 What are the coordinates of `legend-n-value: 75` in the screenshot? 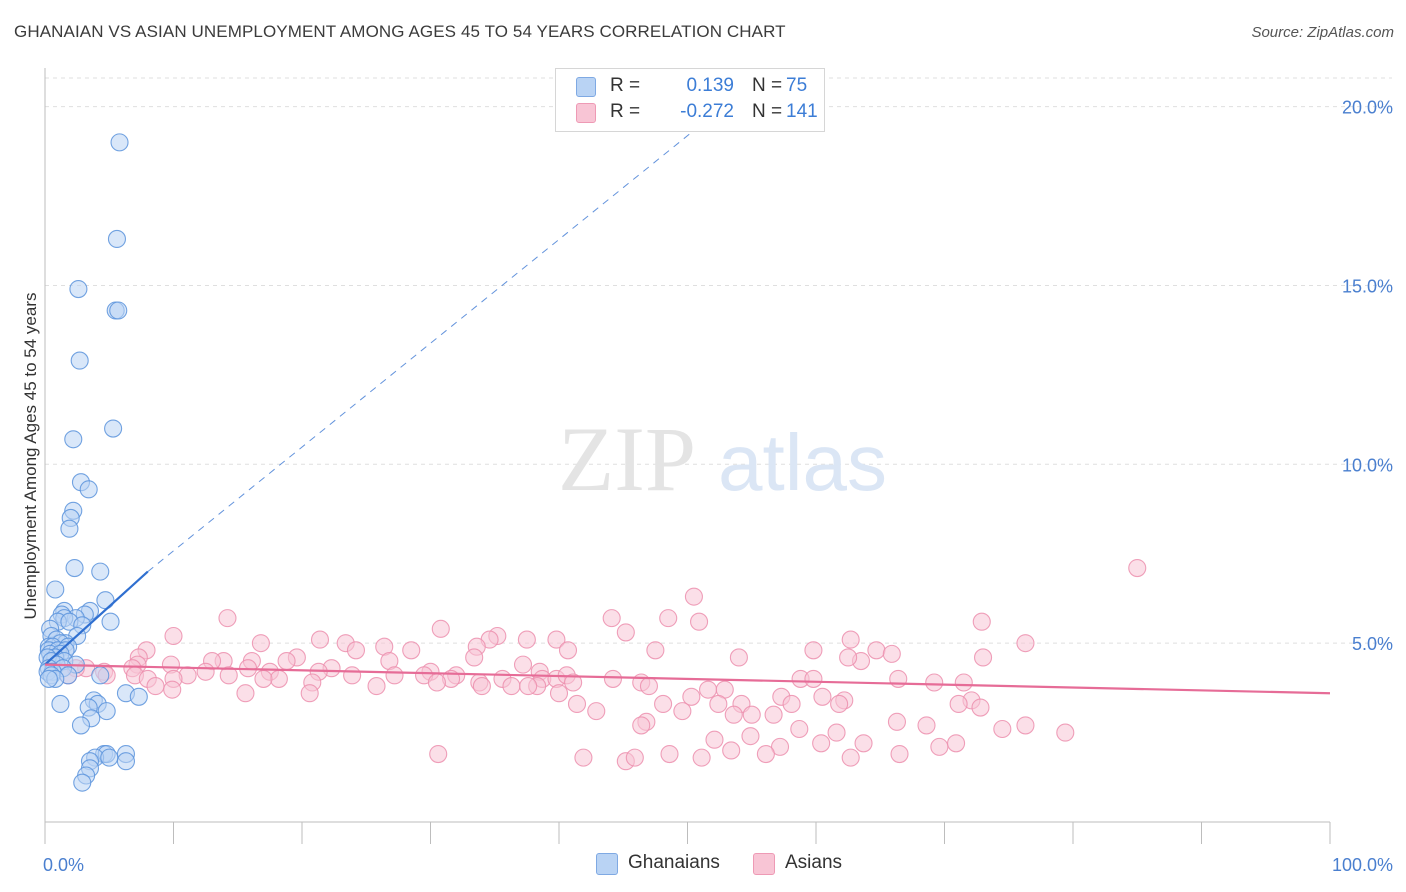 It's located at (797, 85).